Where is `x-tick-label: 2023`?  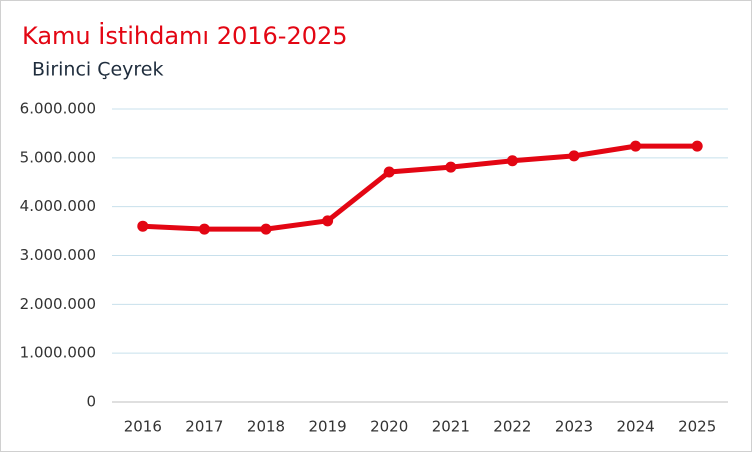 x-tick-label: 2023 is located at coordinates (574, 427).